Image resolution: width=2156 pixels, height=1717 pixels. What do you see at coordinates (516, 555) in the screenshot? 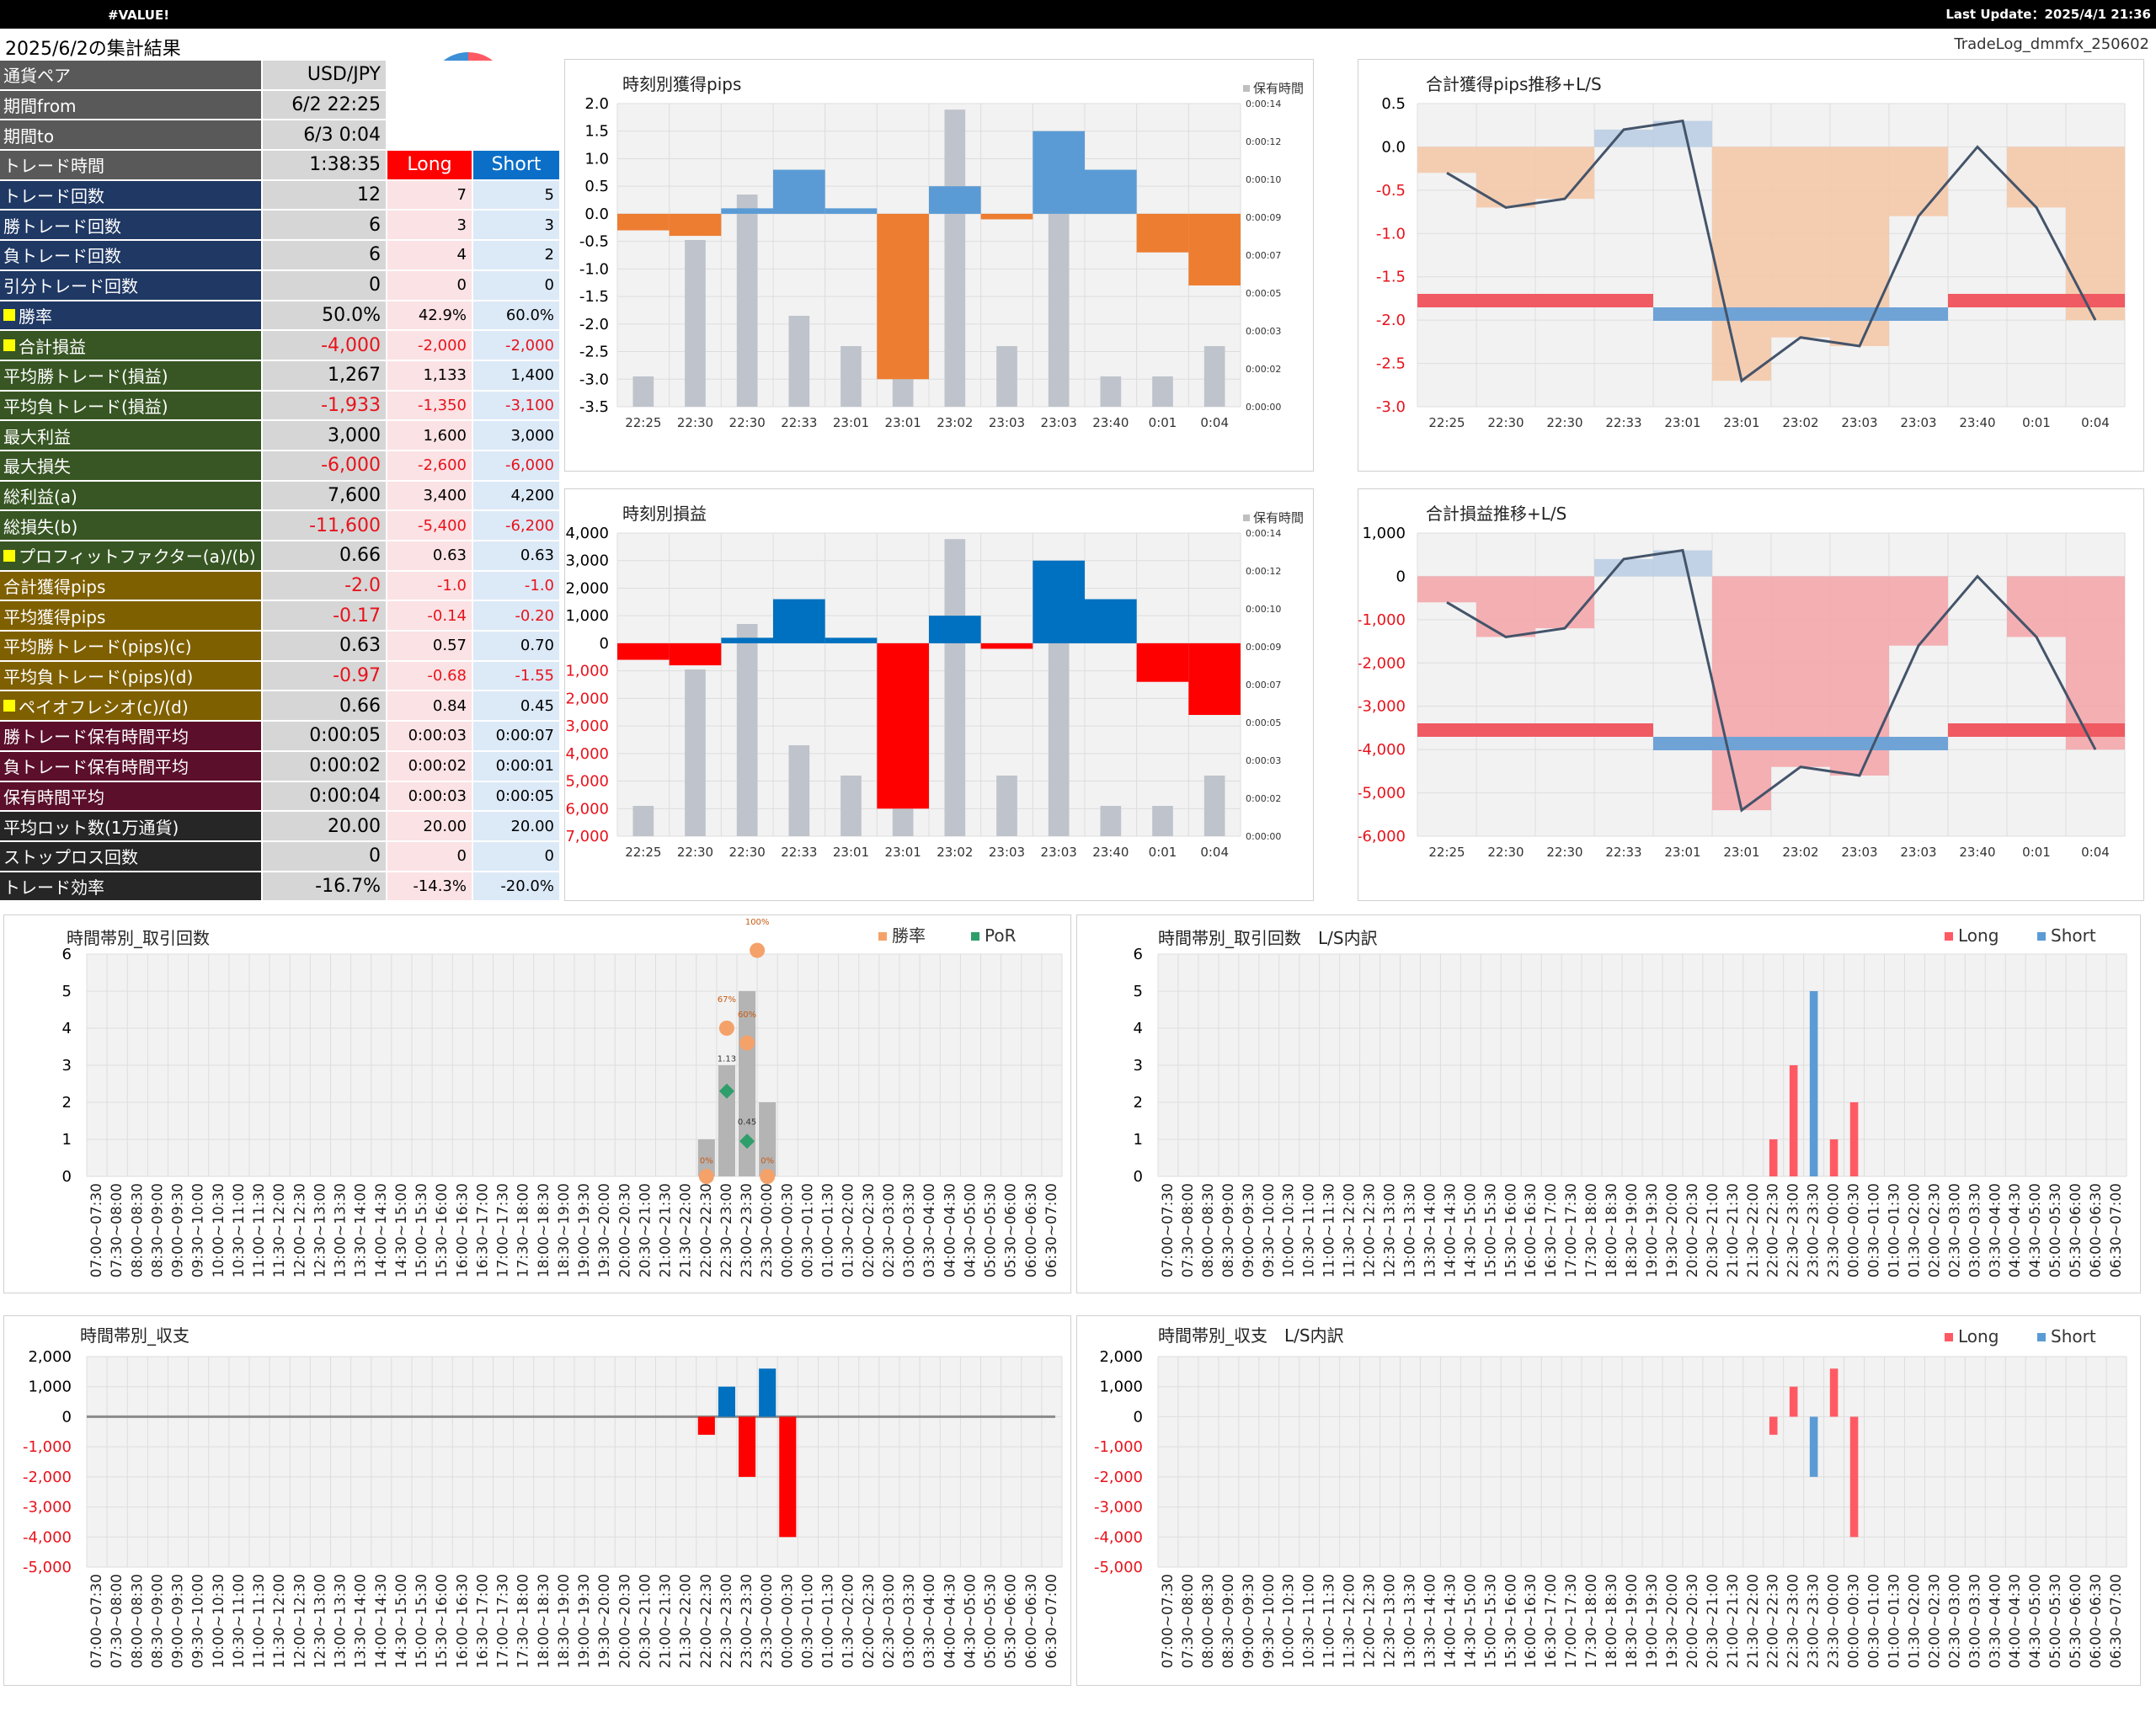
I see `stats-short: 0.63` at bounding box center [516, 555].